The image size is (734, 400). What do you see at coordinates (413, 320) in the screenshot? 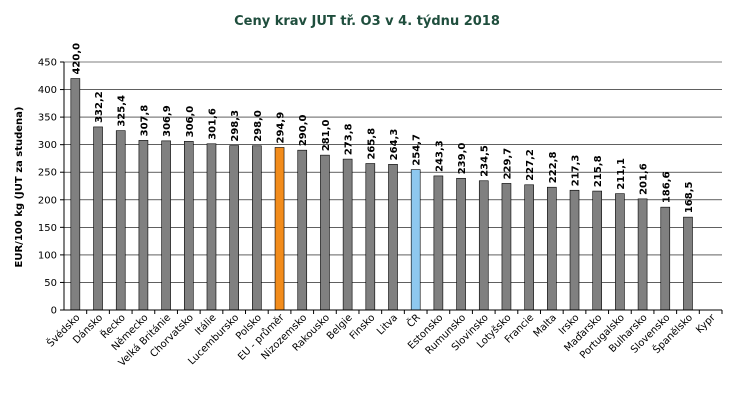
I see `x-tick-label: ČR` at bounding box center [413, 320].